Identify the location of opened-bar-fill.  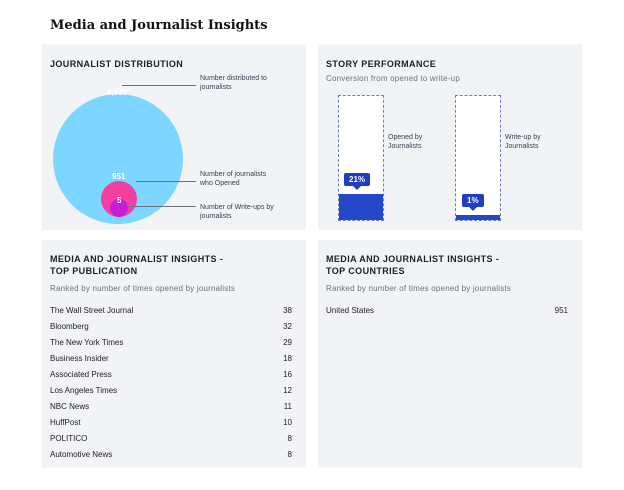
(361, 207).